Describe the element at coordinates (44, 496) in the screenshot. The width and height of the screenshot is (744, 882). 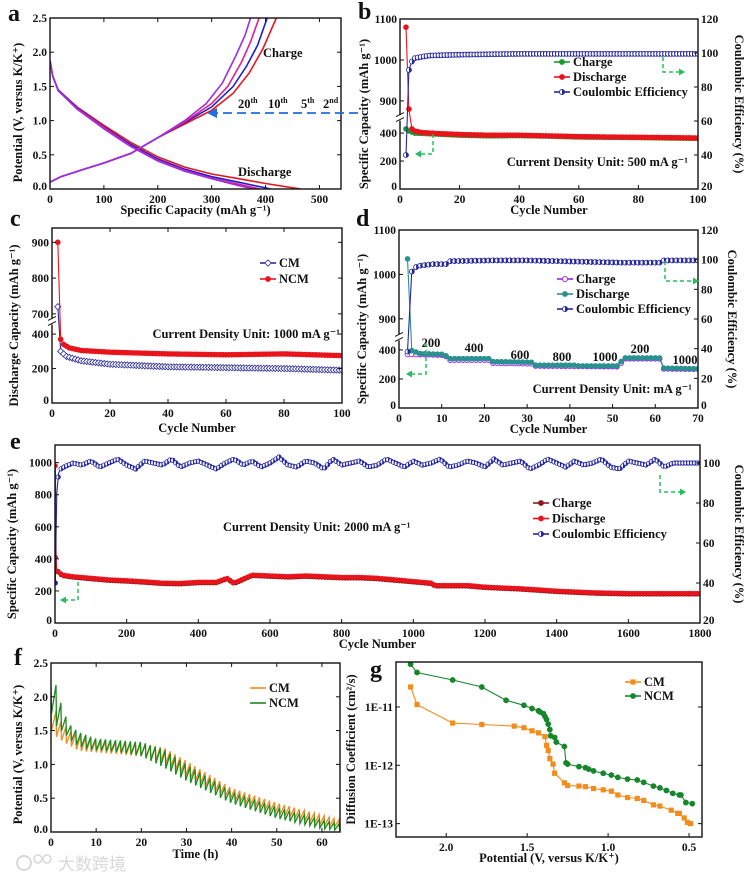
I see `y-tick-label: 800` at that location.